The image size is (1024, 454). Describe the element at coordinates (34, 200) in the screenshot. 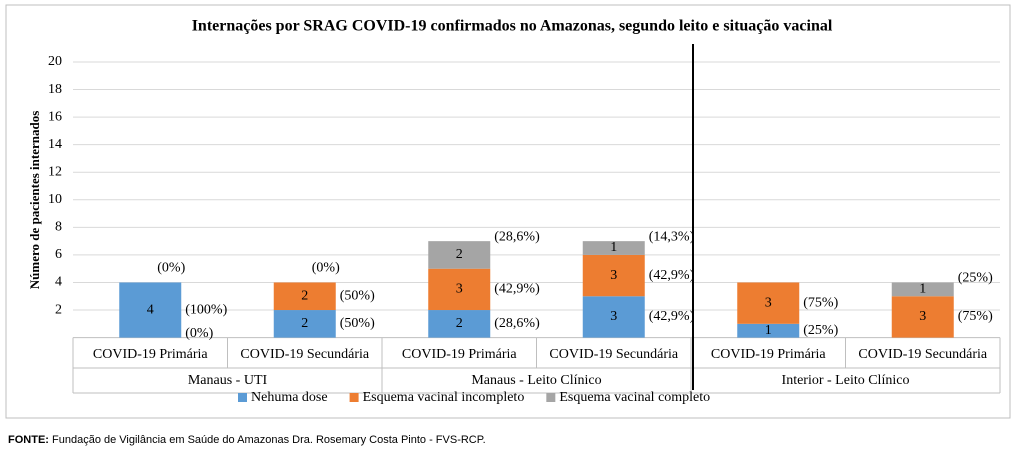

I see `y-axis-label: Número de pacientes internados` at that location.